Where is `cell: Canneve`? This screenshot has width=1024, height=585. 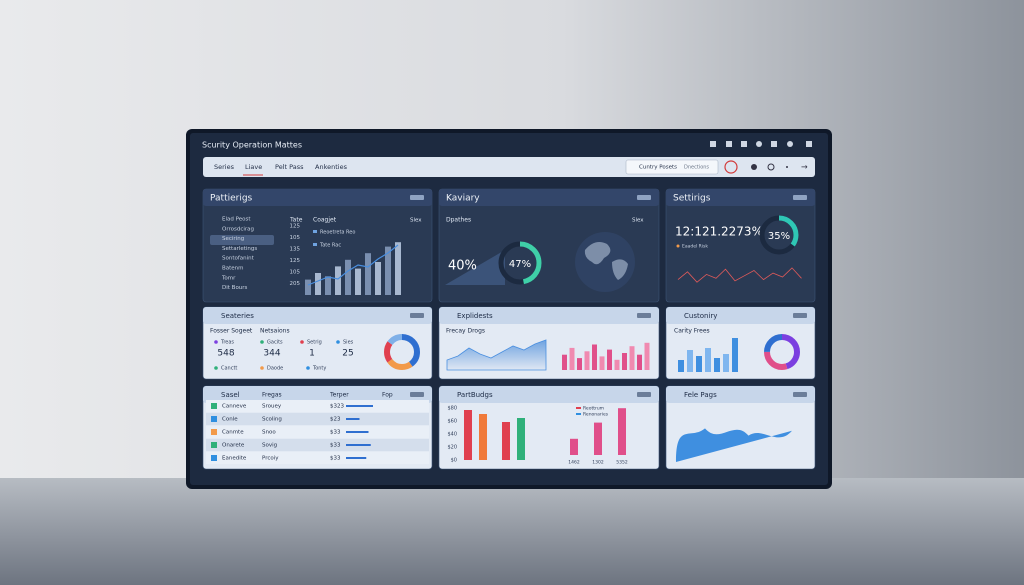
cell: Canneve is located at coordinates (234, 407).